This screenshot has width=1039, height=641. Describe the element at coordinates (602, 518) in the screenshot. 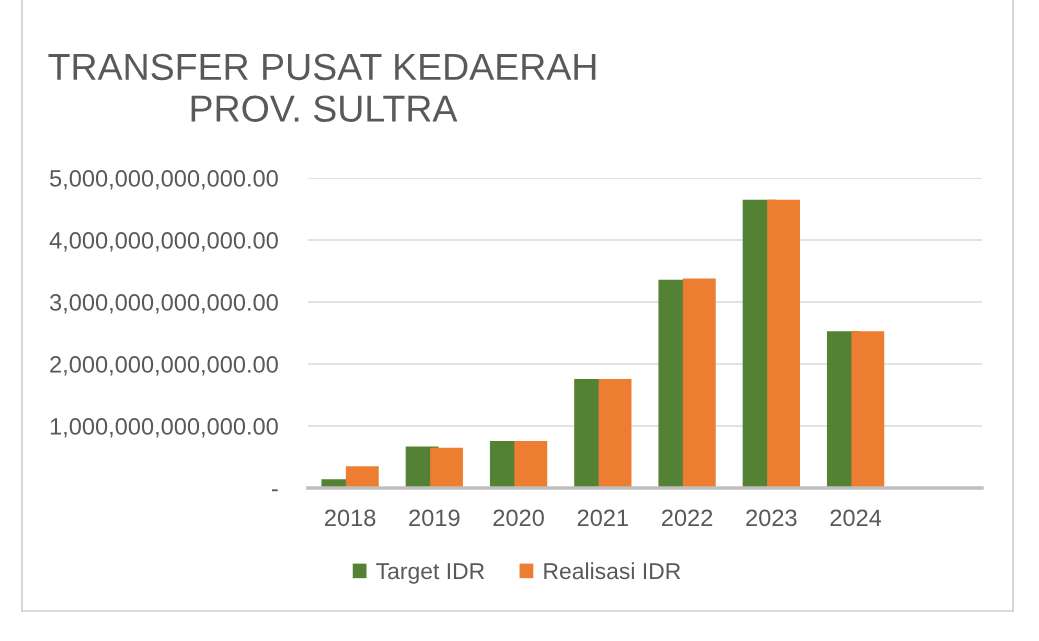

I see `x-tick-label: 2021` at that location.